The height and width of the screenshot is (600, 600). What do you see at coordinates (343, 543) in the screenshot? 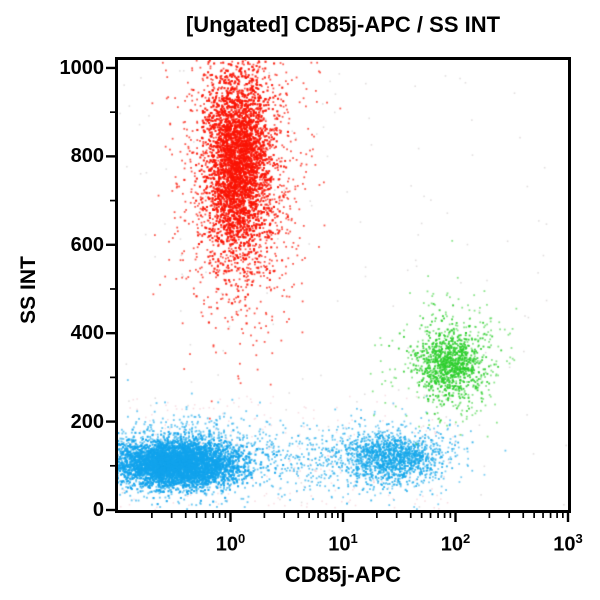
I see `x-tick-label-10e1: 10¹` at bounding box center [343, 543].